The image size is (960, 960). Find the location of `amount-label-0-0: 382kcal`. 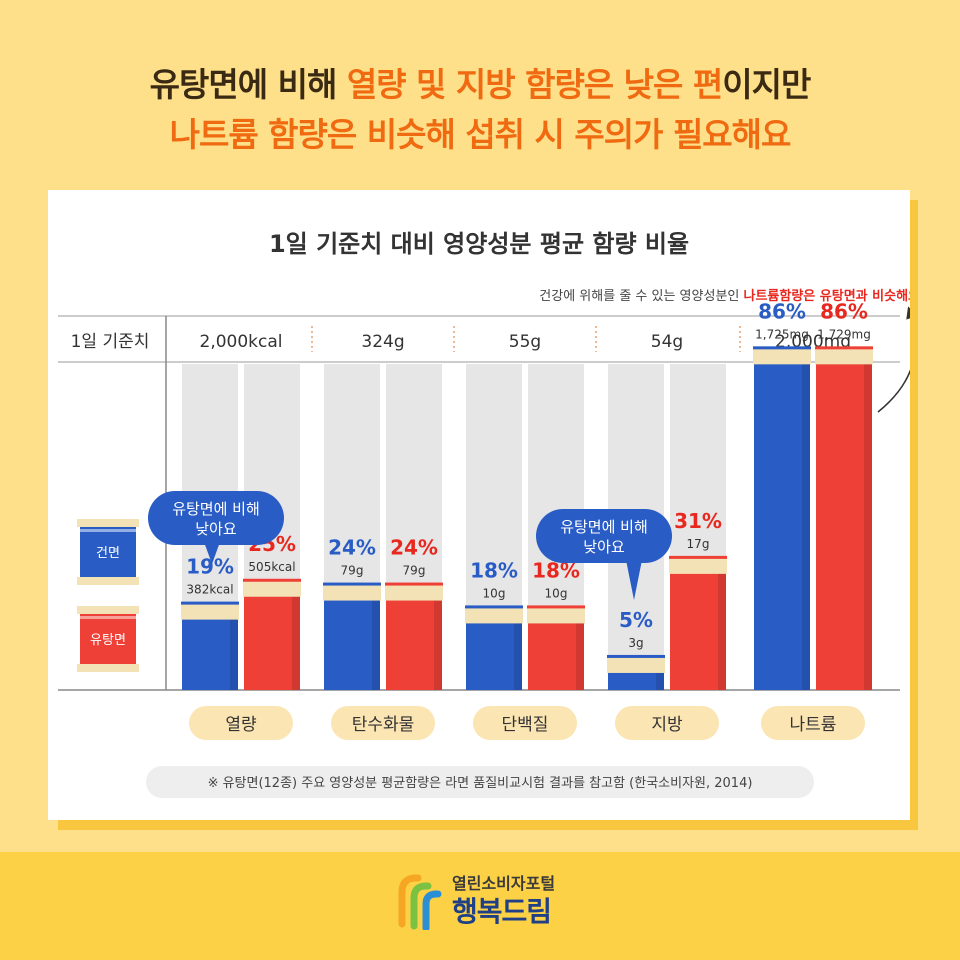

amount-label-0-0: 382kcal is located at coordinates (209, 590).